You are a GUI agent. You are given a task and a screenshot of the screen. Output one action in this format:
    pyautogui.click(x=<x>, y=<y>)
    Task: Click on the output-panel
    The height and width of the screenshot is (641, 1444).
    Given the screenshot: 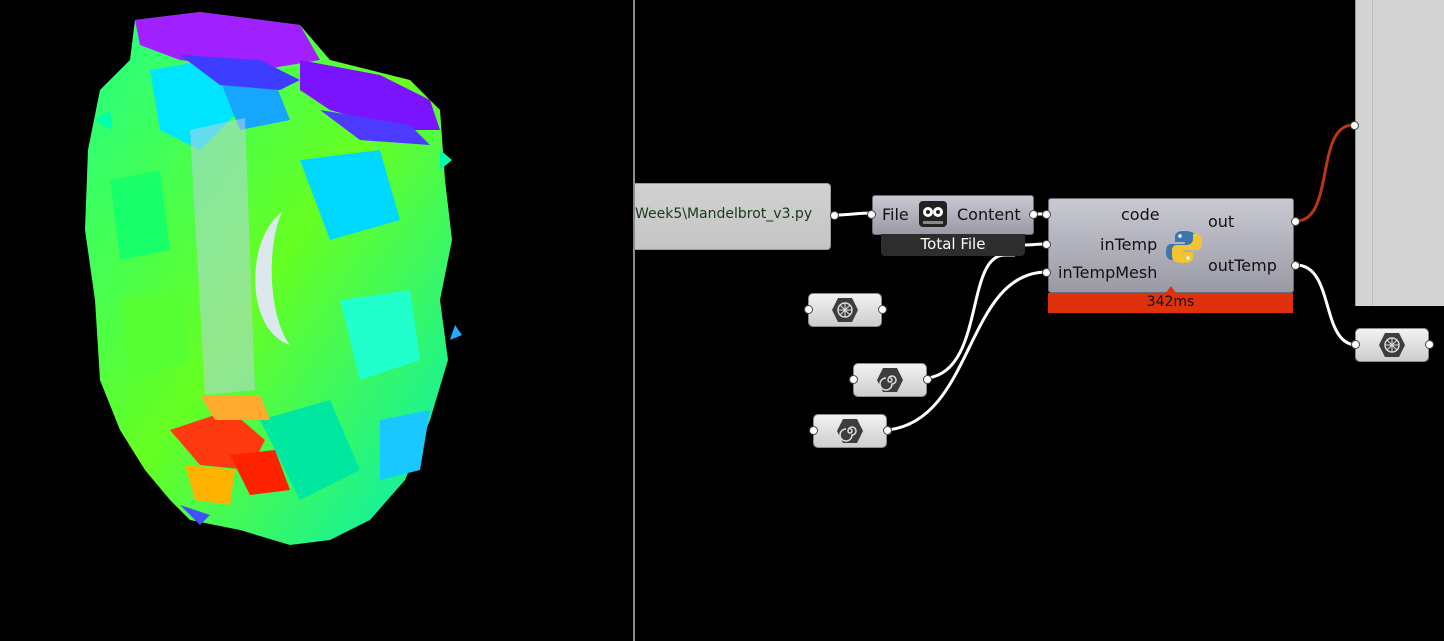 What is the action you would take?
    pyautogui.click(x=1399, y=153)
    